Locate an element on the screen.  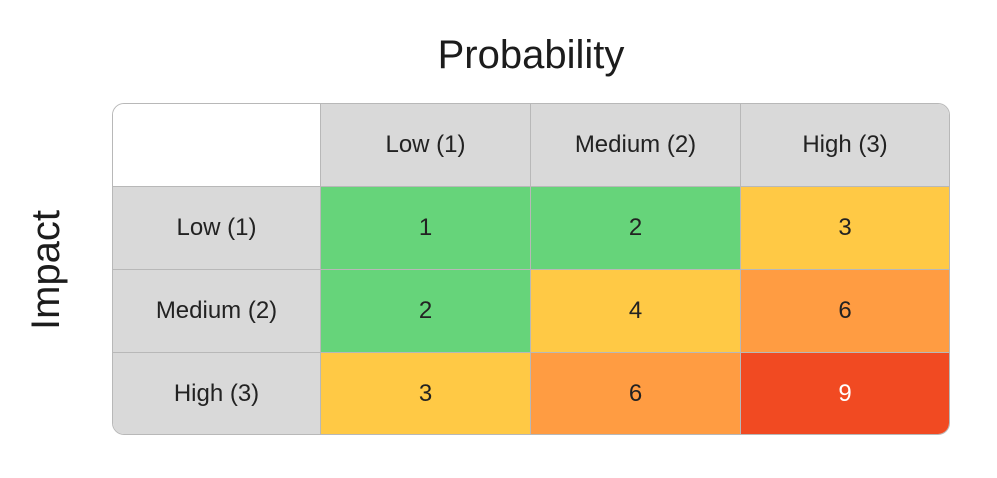
row-header-high: High (3) is located at coordinates (217, 393).